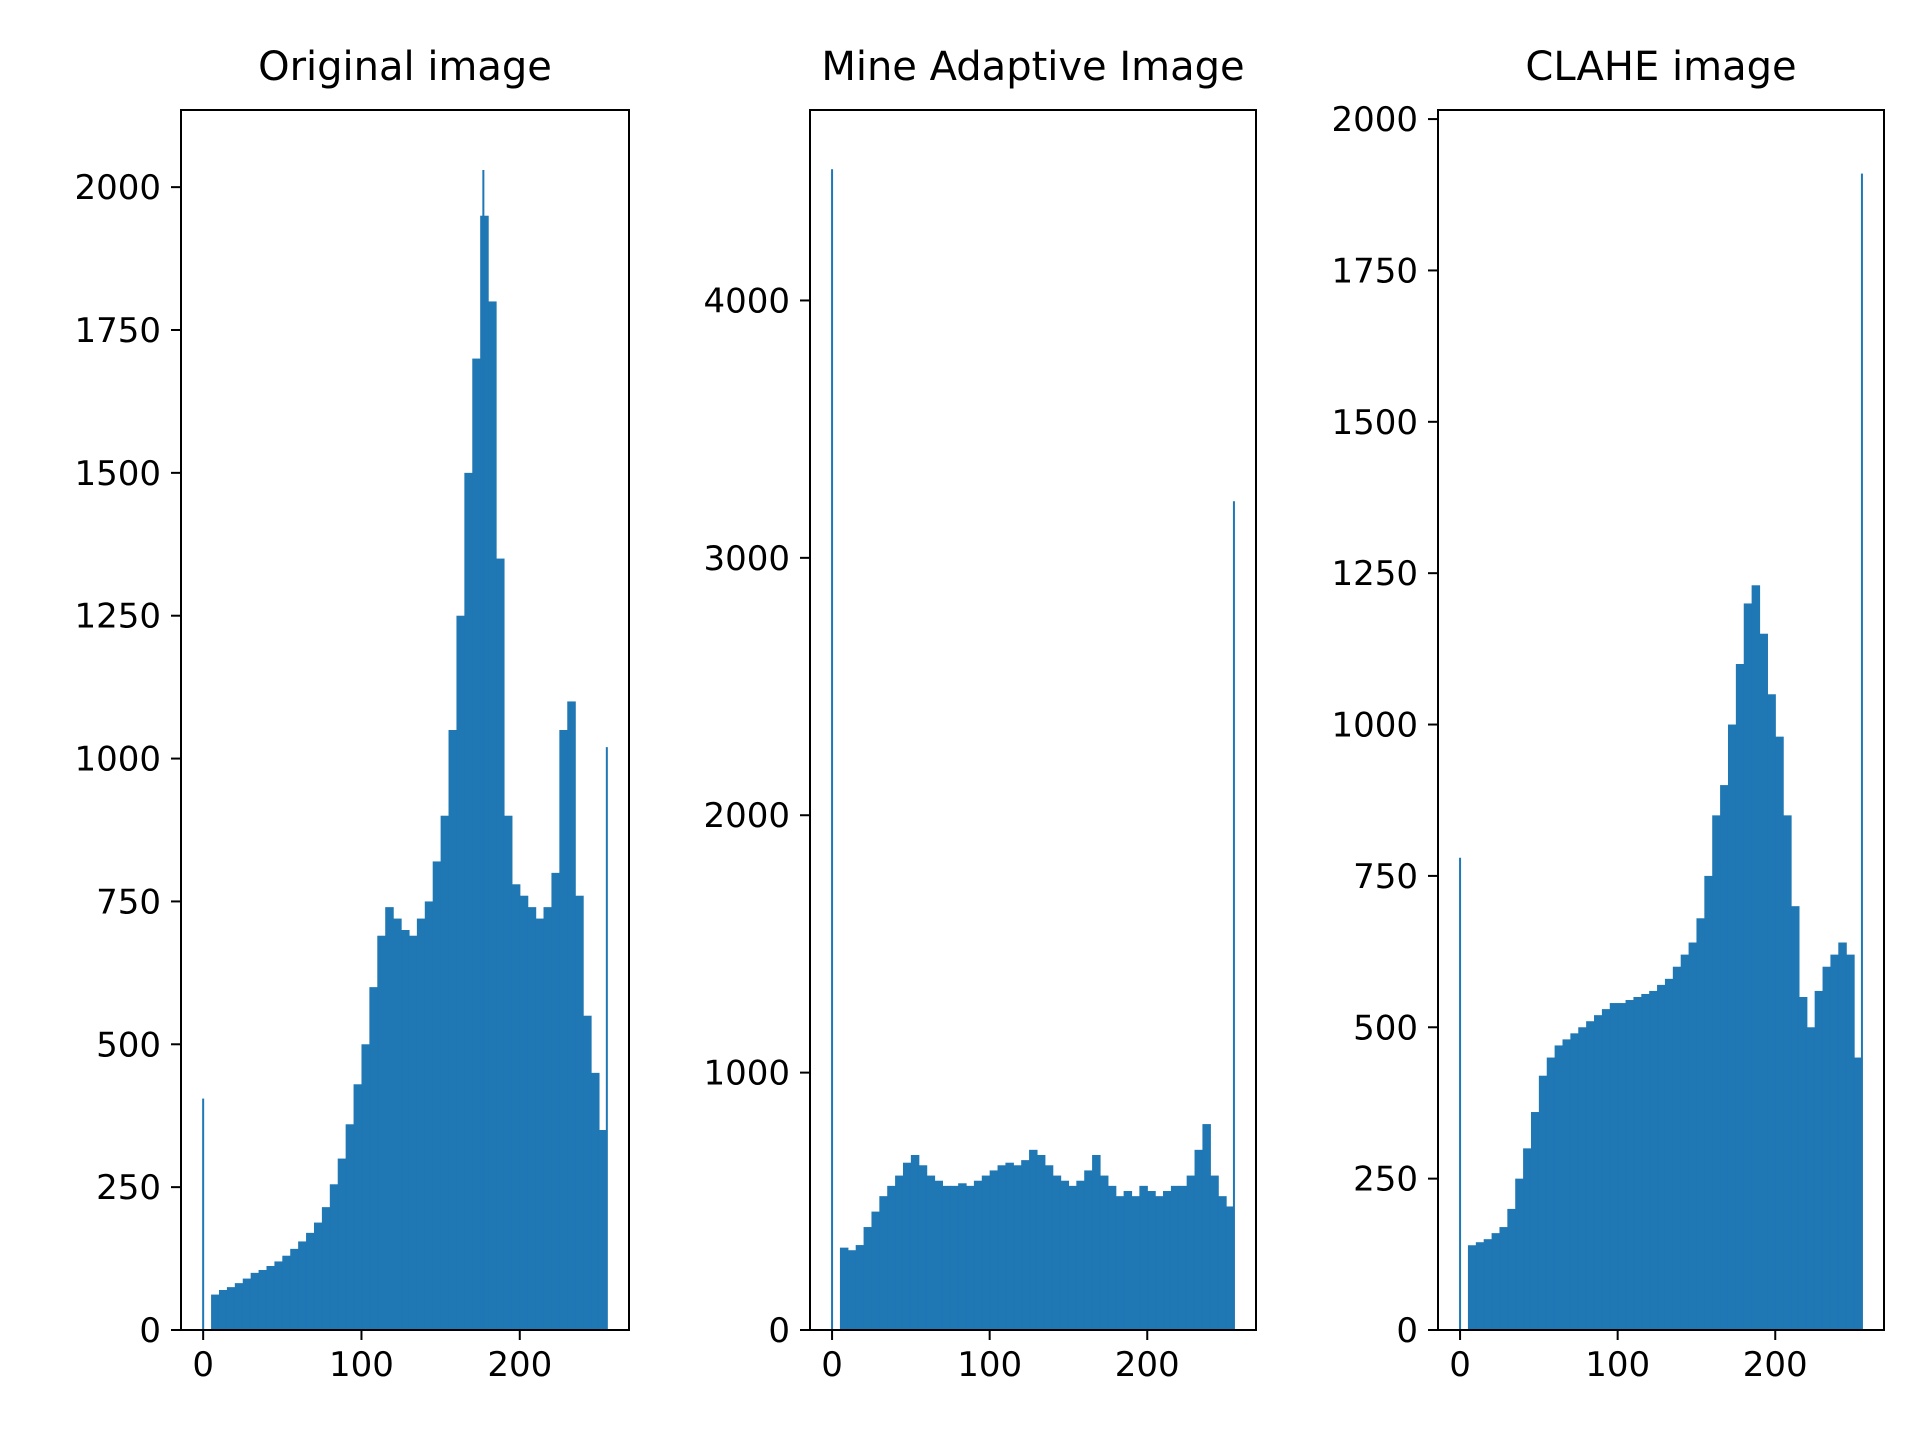 Image resolution: width=1920 pixels, height=1445 pixels. What do you see at coordinates (1385, 1180) in the screenshot?
I see `y-tick-label: 250` at bounding box center [1385, 1180].